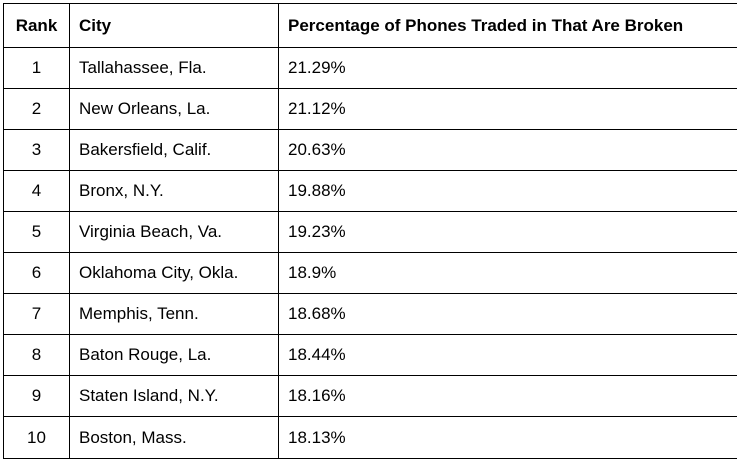 This screenshot has height=469, width=737. I want to click on percentage-cell: 21.12%, so click(507, 109).